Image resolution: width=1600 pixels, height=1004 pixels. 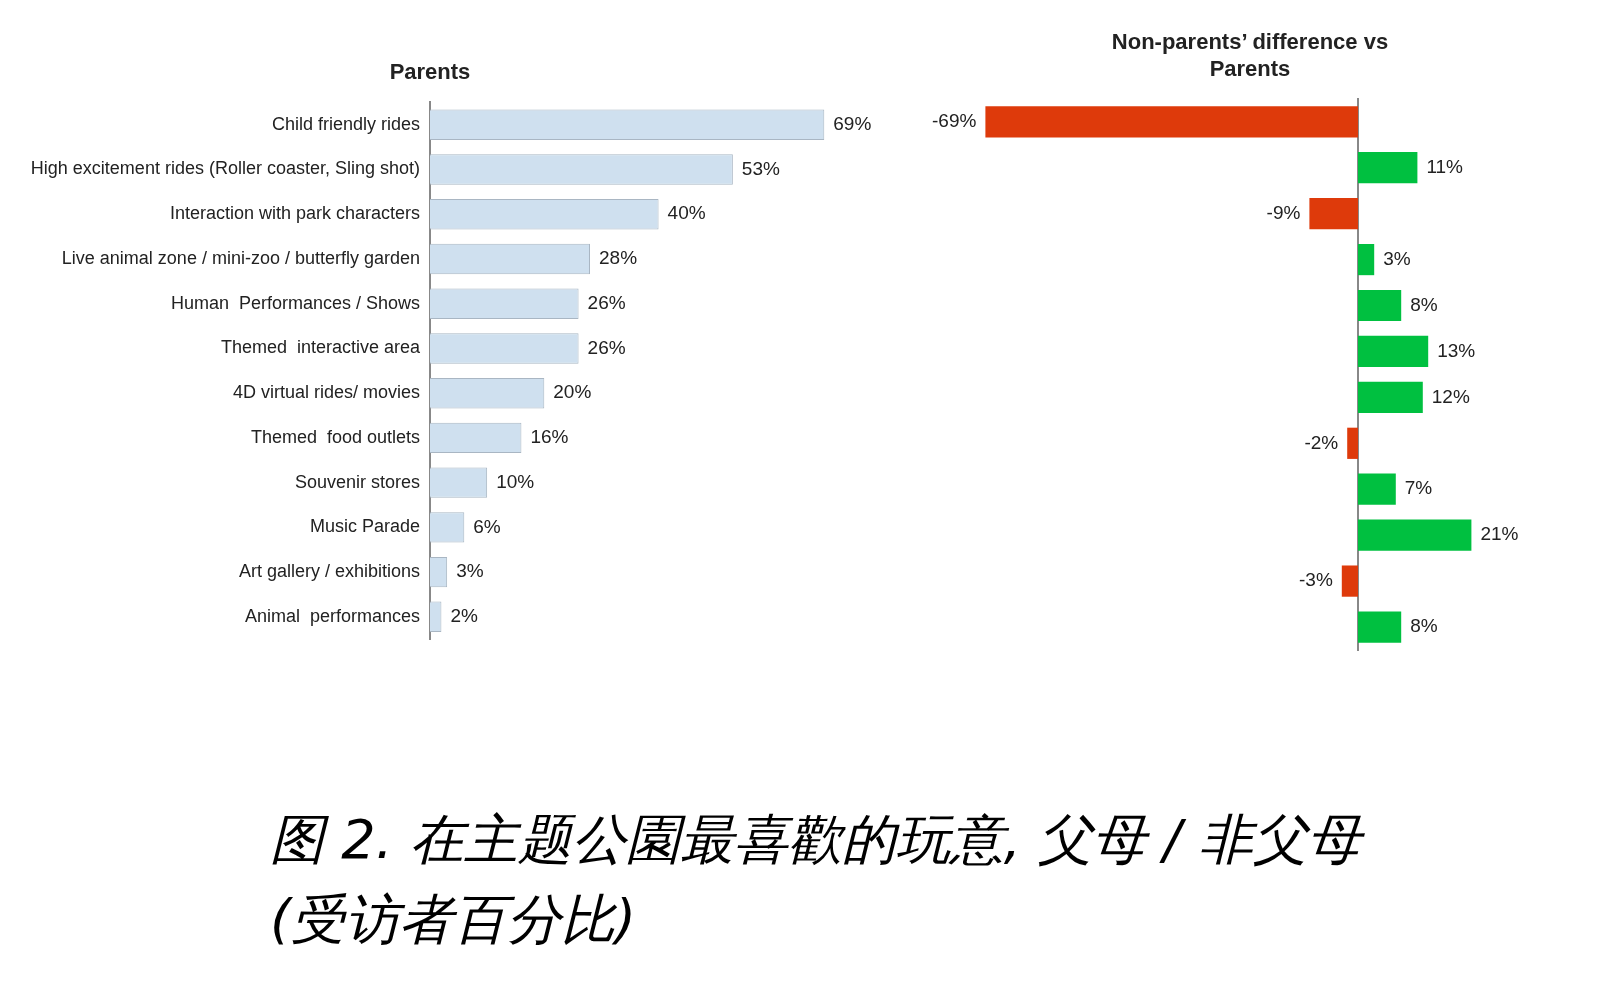 What do you see at coordinates (345, 123) in the screenshot?
I see `y-tick-label: Child friendly rides` at bounding box center [345, 123].